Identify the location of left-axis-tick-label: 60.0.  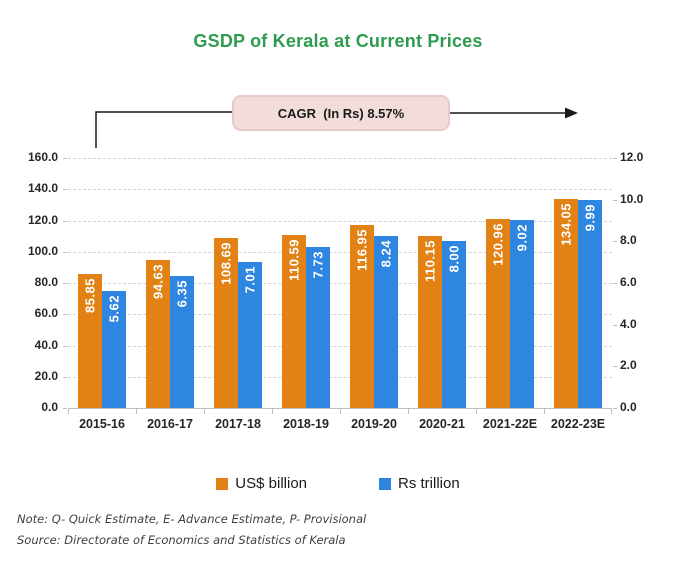
(46, 313).